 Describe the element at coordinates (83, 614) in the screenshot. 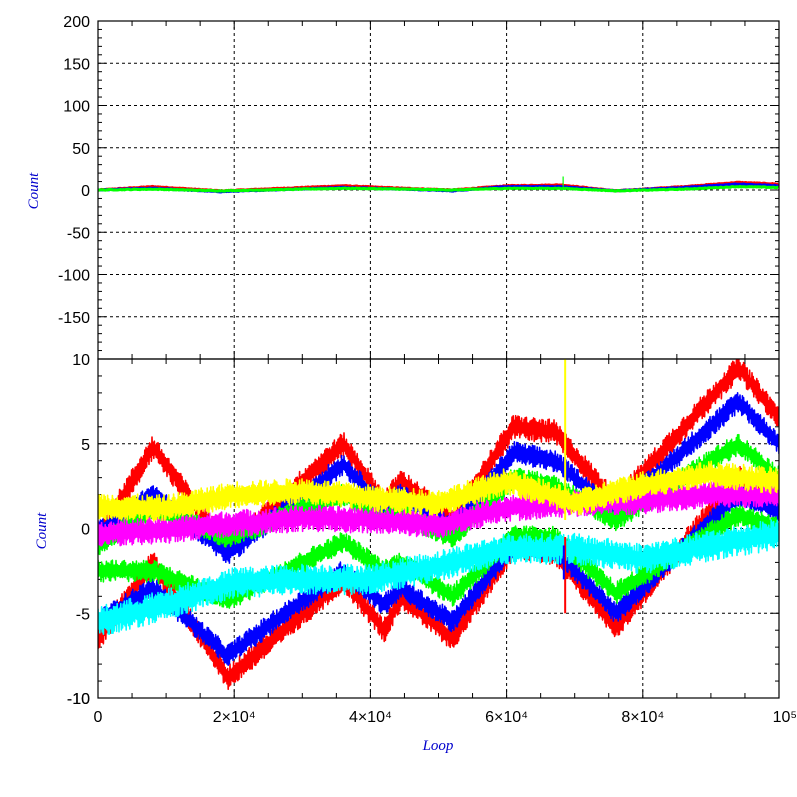

I see `y-tick-label: -5` at that location.